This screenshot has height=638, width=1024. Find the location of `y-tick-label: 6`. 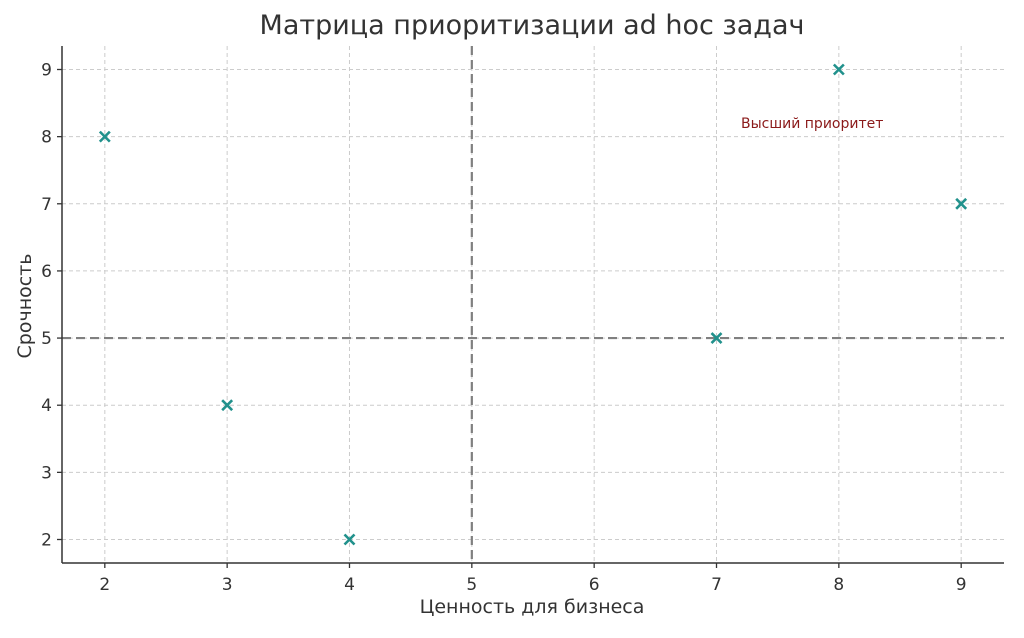

y-tick-label: 6 is located at coordinates (46, 272).